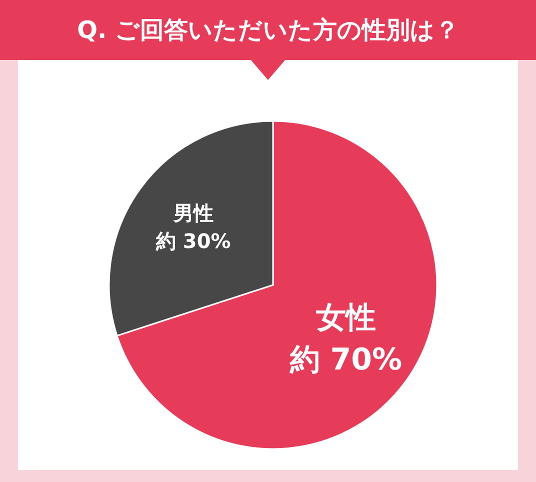 This screenshot has height=482, width=536. I want to click on chart-title: Q. ご回答いただいた方の性別は？, so click(268, 30).